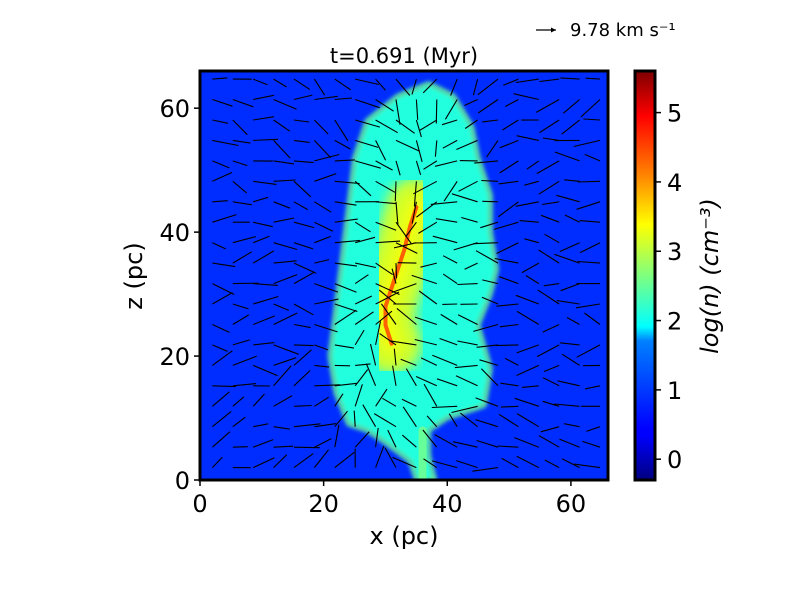 Image resolution: width=800 pixels, height=600 pixels. I want to click on colorbar: 0 1 2 3 4 5 log(n) (cm⁻³), so click(678, 275).